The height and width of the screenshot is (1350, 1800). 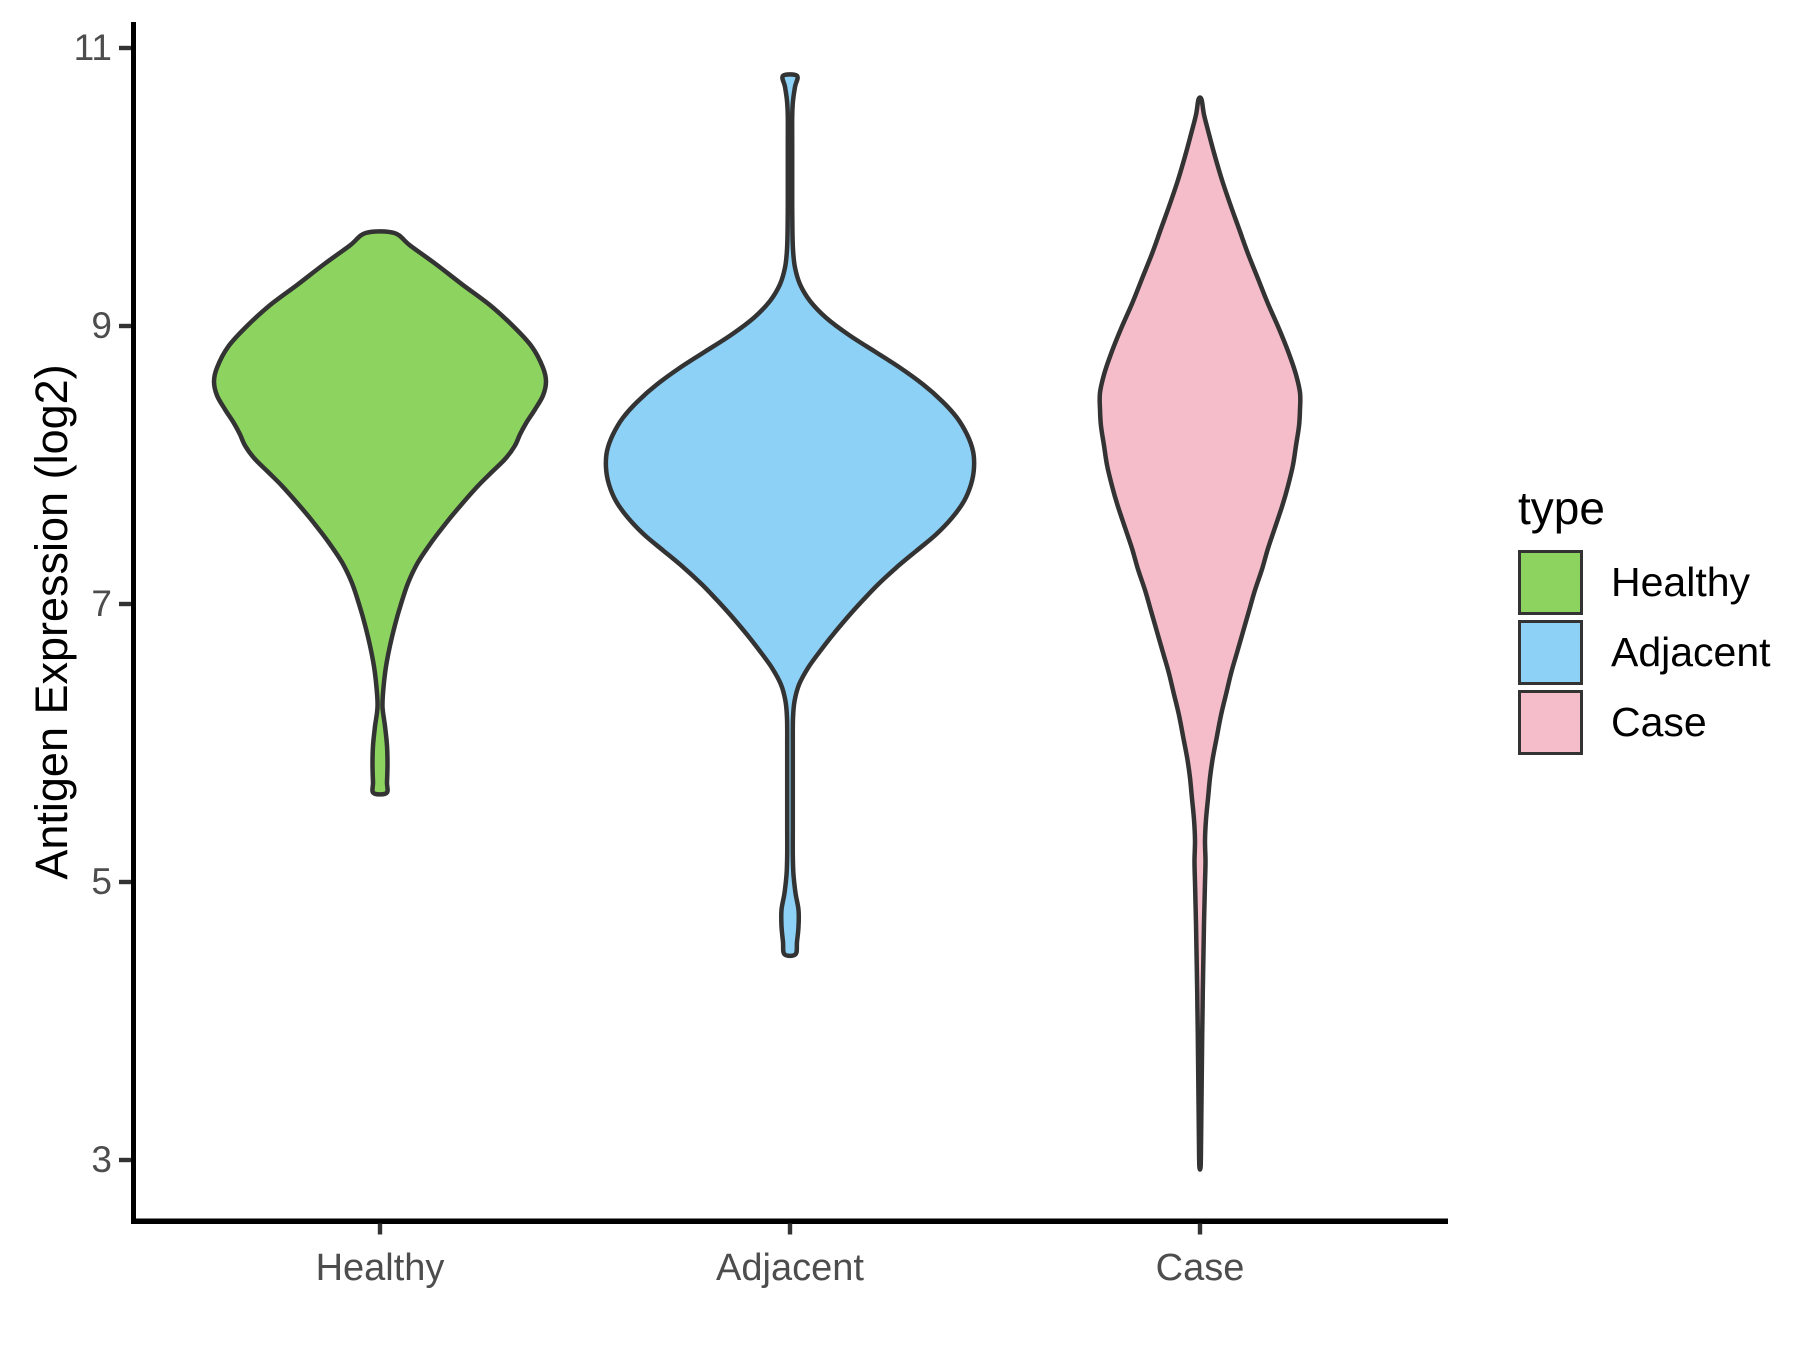 What do you see at coordinates (101, 325) in the screenshot?
I see `y-axis-tick-label: 9` at bounding box center [101, 325].